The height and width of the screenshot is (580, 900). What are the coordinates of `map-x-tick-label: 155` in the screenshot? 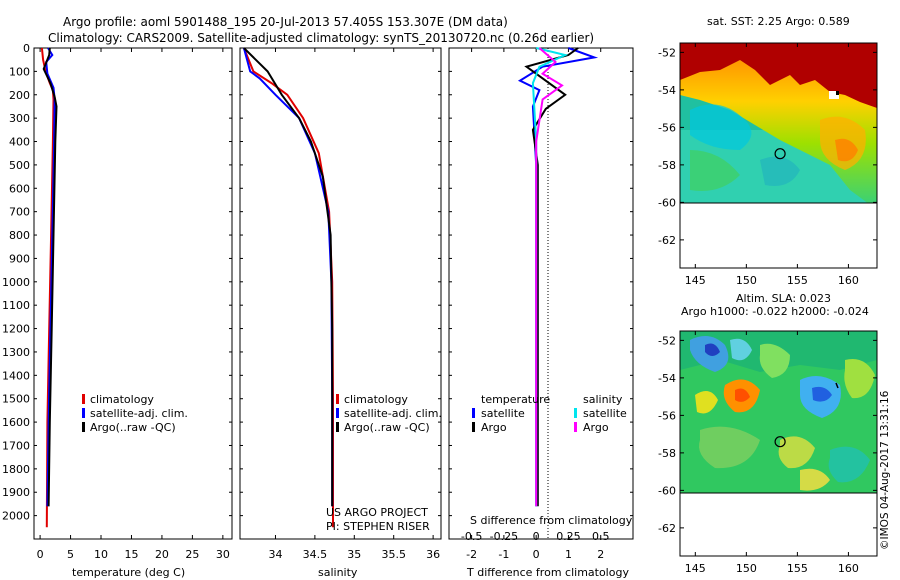 It's located at (797, 568).